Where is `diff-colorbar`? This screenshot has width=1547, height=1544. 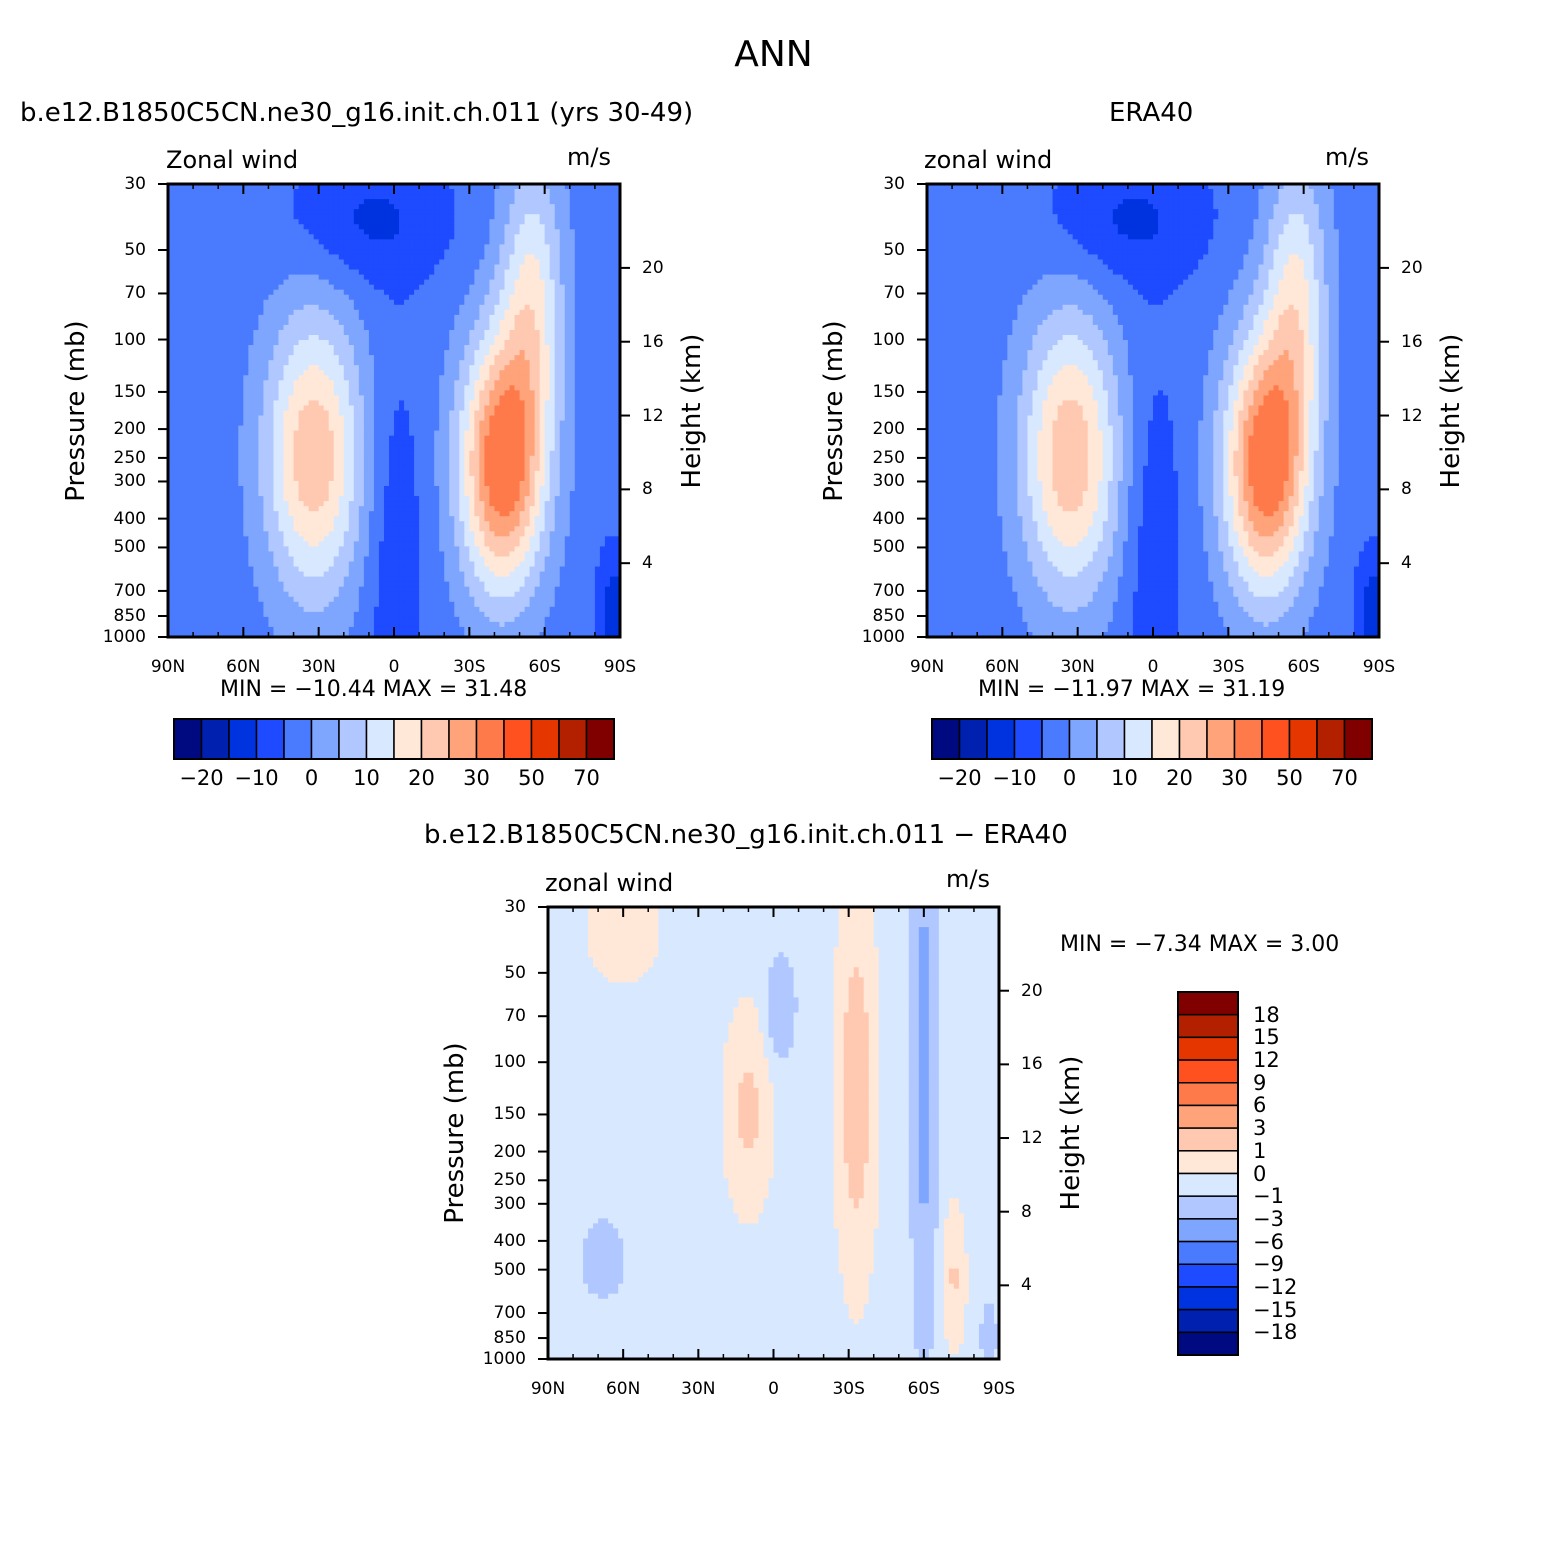
diff-colorbar is located at coordinates (1208, 1173).